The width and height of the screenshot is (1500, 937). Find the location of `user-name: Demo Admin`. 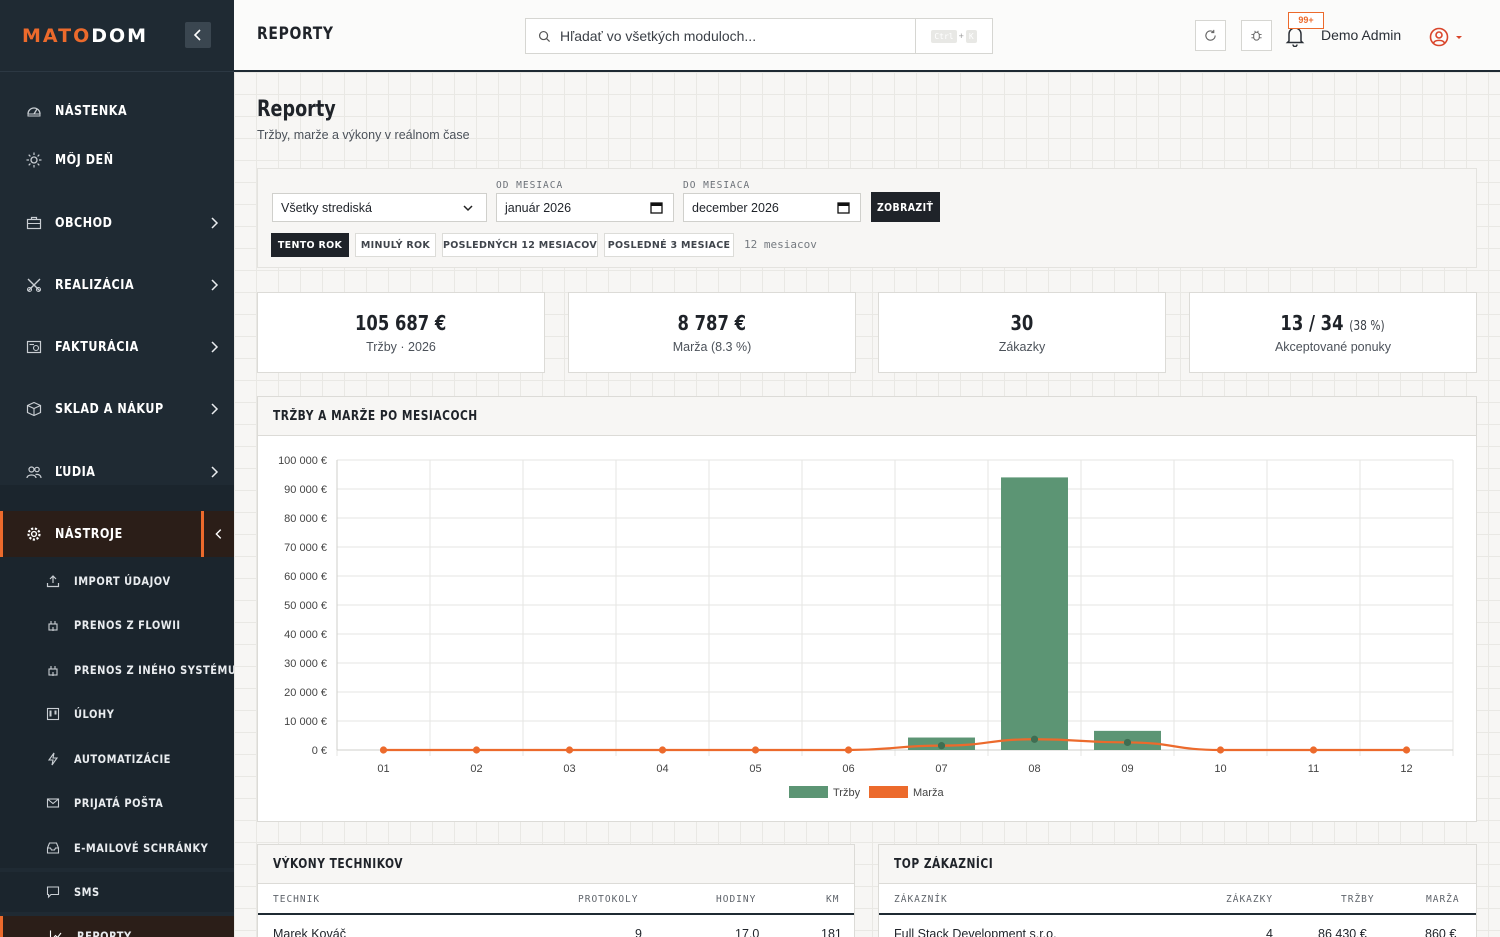

user-name: Demo Admin is located at coordinates (1361, 35).